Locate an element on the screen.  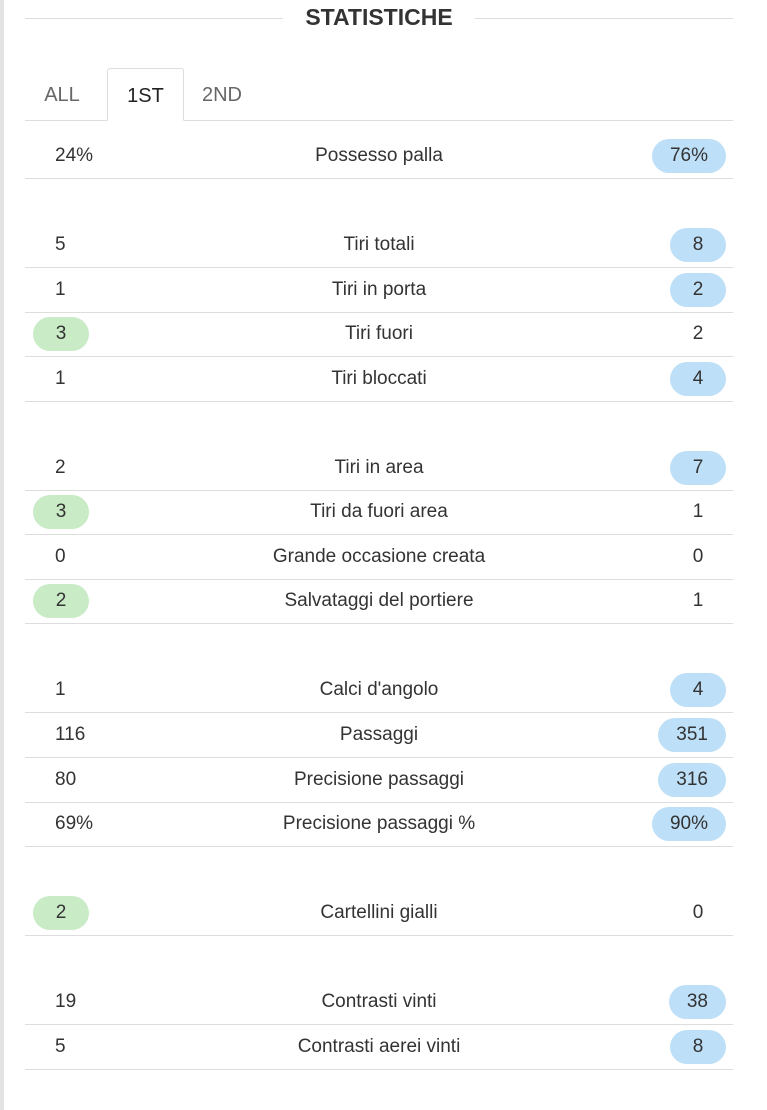
away-value: 7 is located at coordinates (698, 467).